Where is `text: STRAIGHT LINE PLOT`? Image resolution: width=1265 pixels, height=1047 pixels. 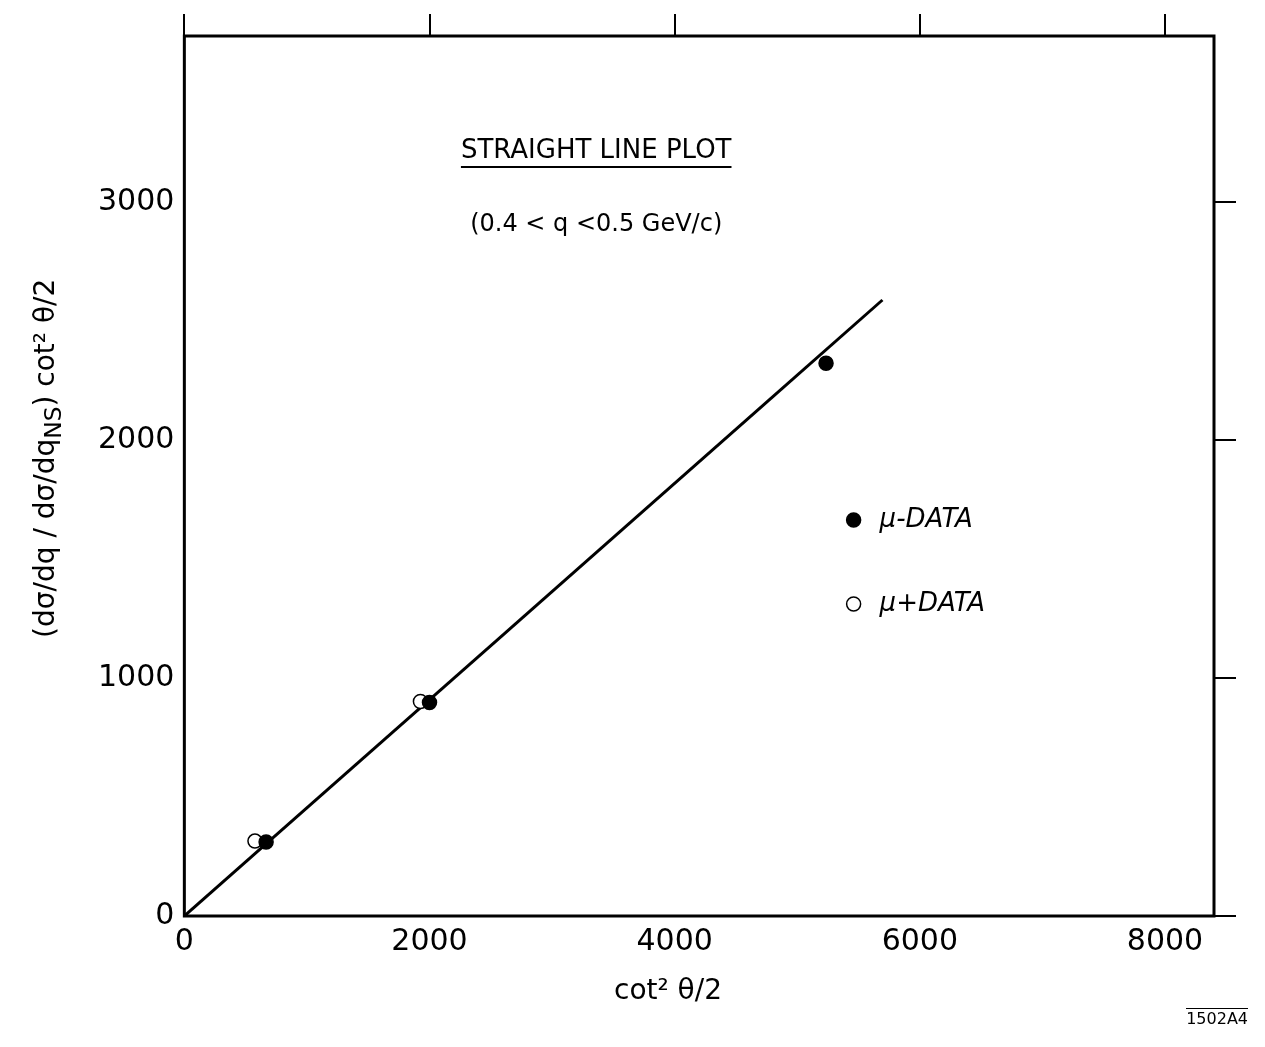 text: STRAIGHT LINE PLOT is located at coordinates (596, 149).